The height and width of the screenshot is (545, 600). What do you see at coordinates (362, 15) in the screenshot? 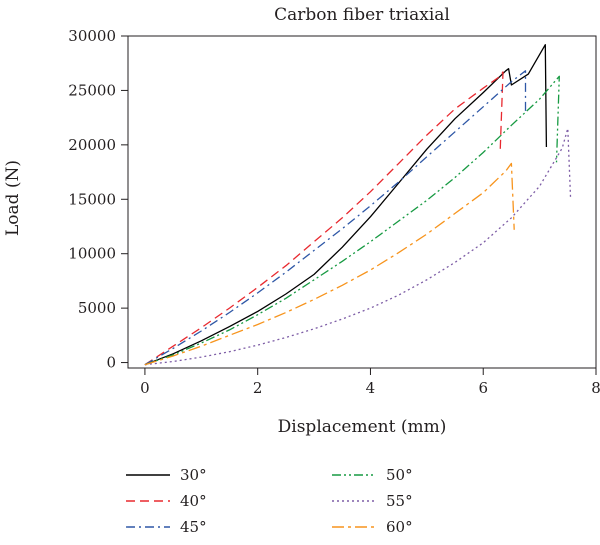
I see `chart-title: Carbon fiber triaxial` at bounding box center [362, 15].